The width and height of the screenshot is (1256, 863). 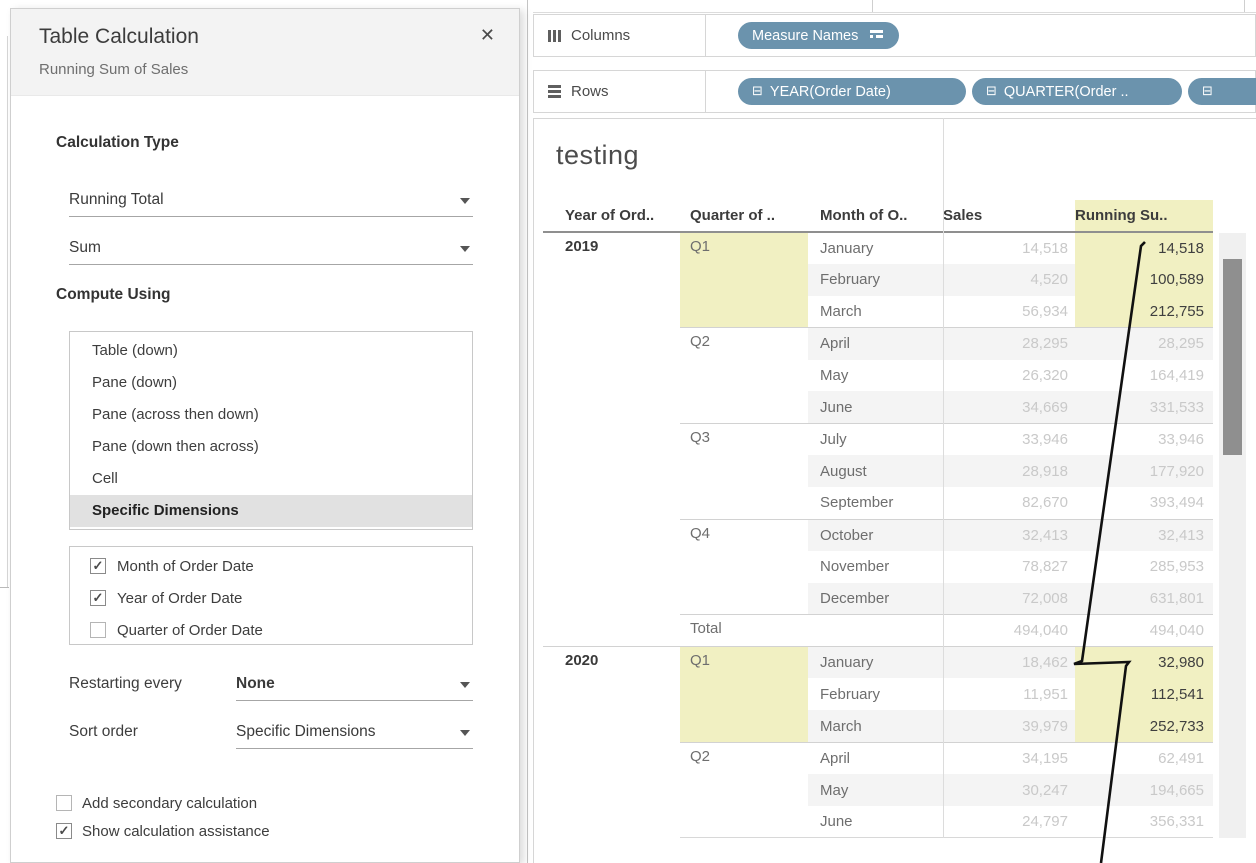 What do you see at coordinates (1144, 248) in the screenshot?
I see `running-sum-cell: 14,518` at bounding box center [1144, 248].